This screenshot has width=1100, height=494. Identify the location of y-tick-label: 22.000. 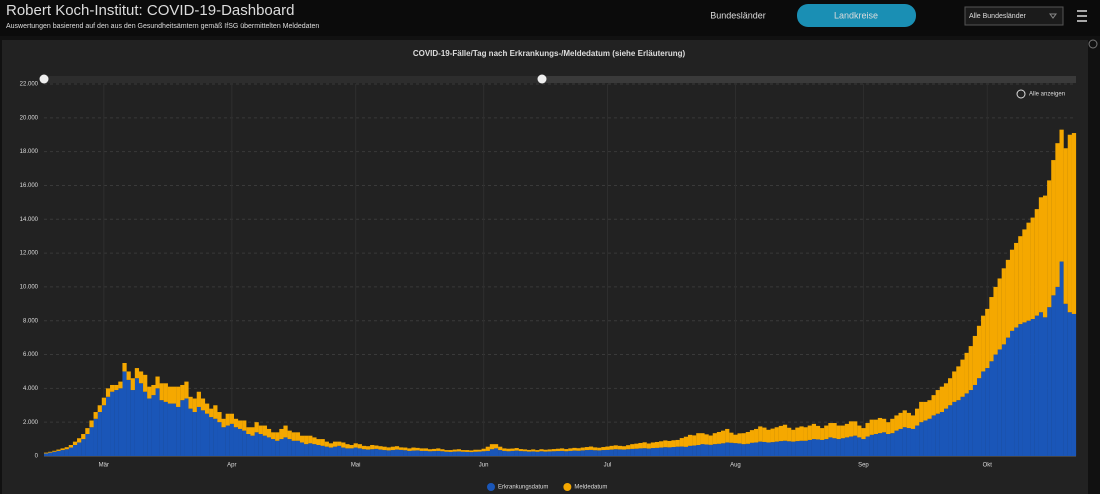
(29, 85).